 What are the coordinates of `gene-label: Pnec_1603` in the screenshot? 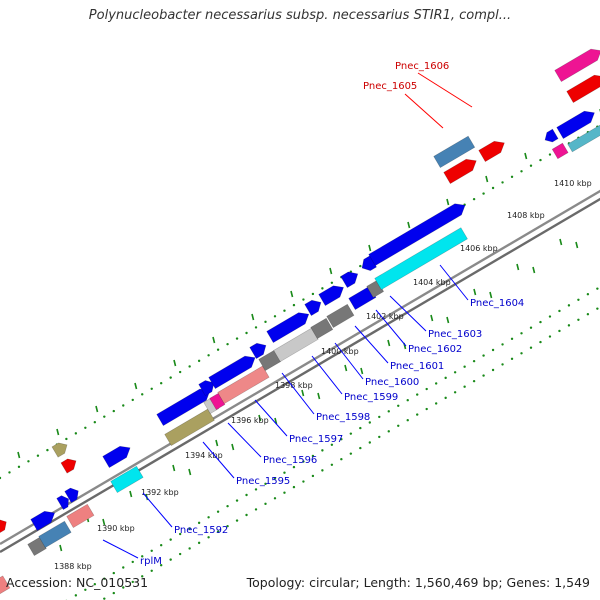 It's located at (455, 334).